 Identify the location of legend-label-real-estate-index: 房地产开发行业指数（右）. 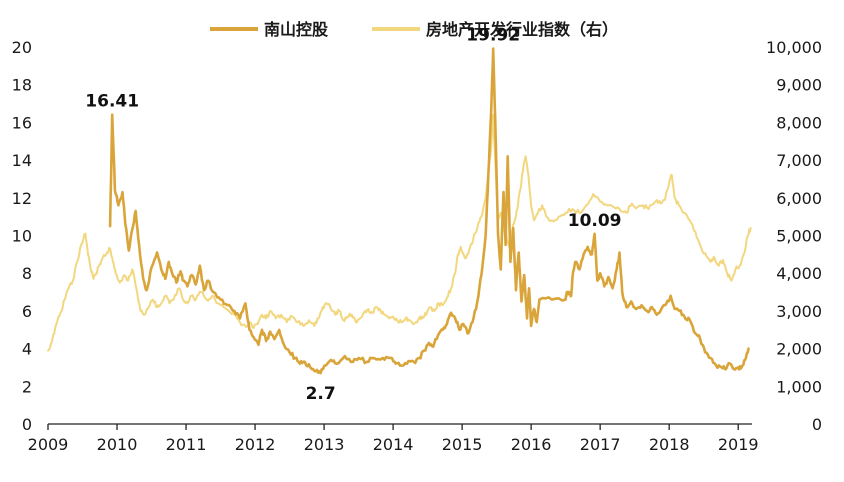
(522, 29).